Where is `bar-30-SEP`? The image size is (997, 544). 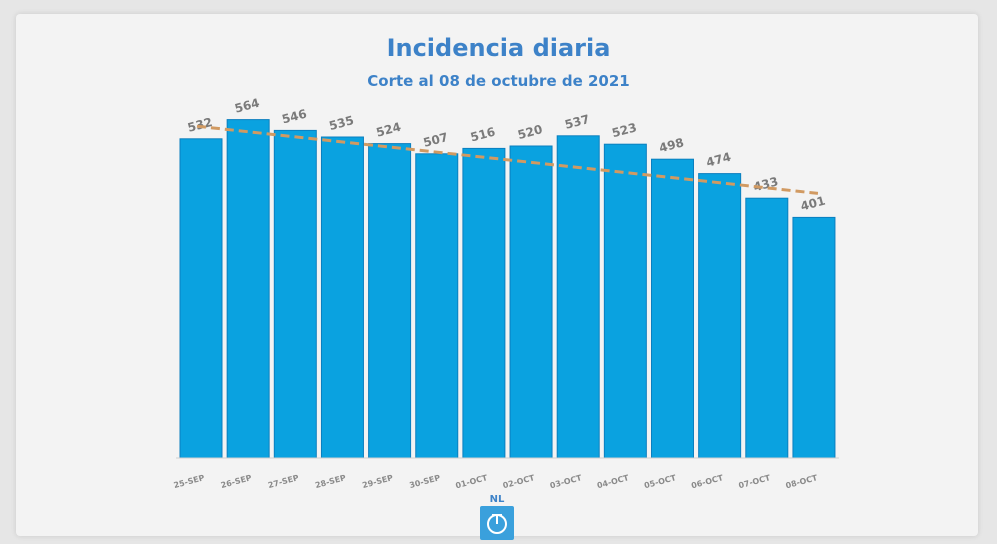 bar-30-SEP is located at coordinates (437, 306).